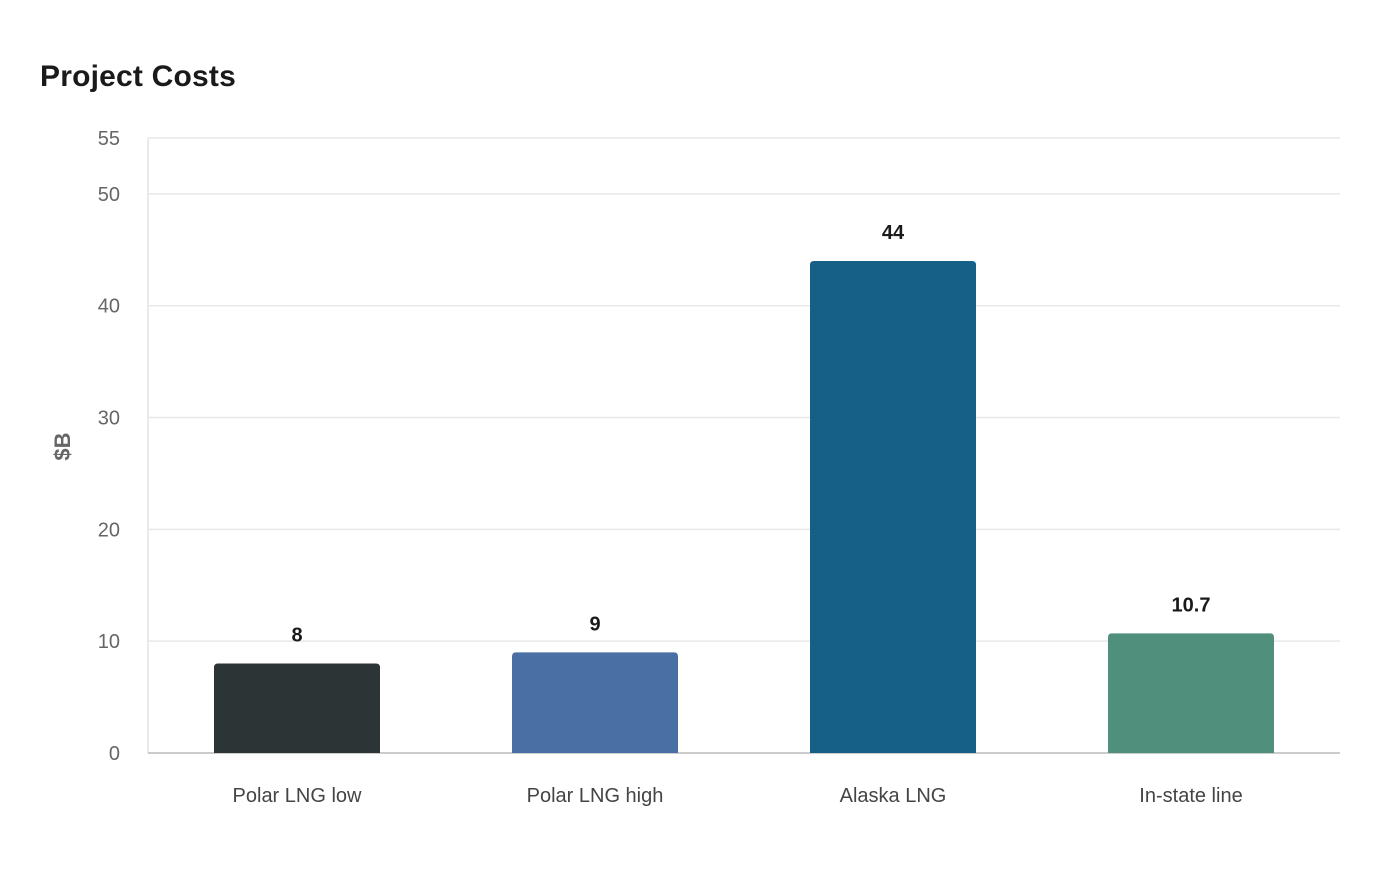 The width and height of the screenshot is (1400, 880). Describe the element at coordinates (297, 796) in the screenshot. I see `x-tick-label: Polar LNG low` at that location.